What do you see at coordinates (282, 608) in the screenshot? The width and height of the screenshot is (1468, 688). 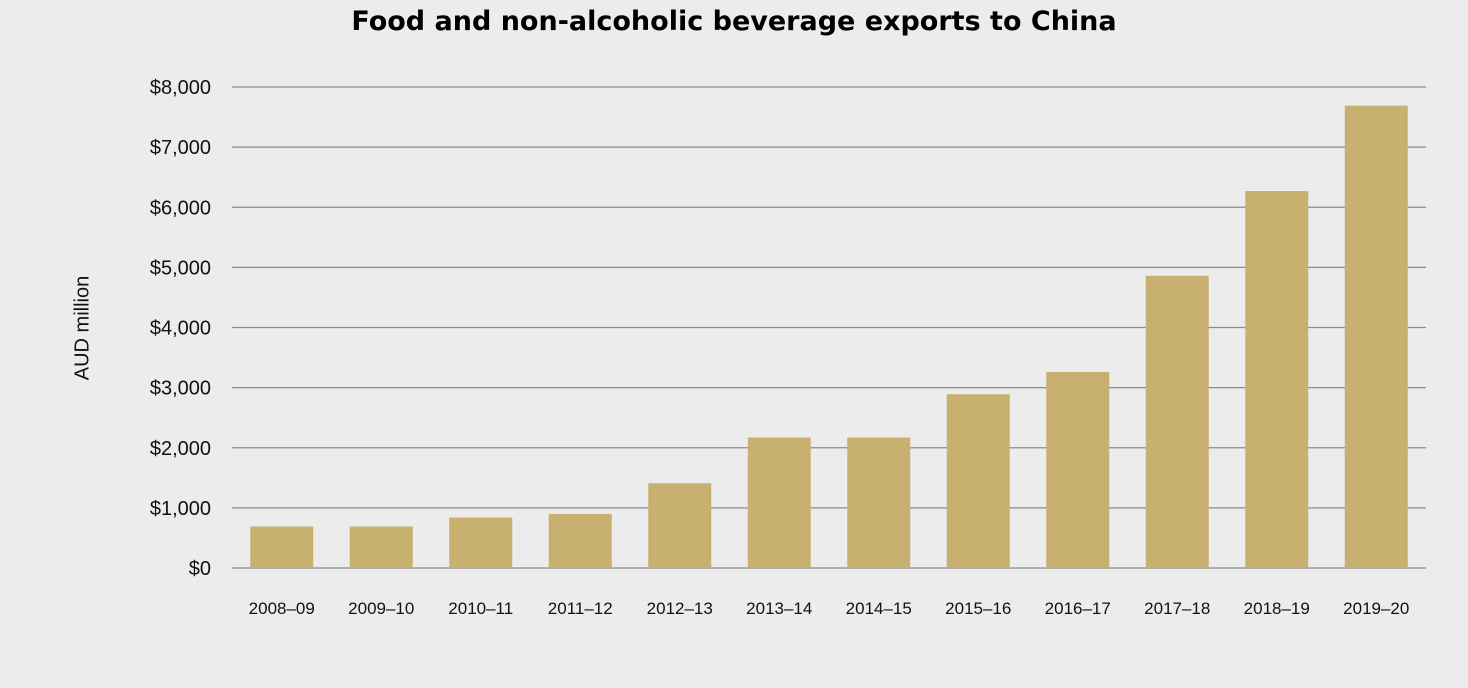 I see `x-tick-label: 2008–09` at bounding box center [282, 608].